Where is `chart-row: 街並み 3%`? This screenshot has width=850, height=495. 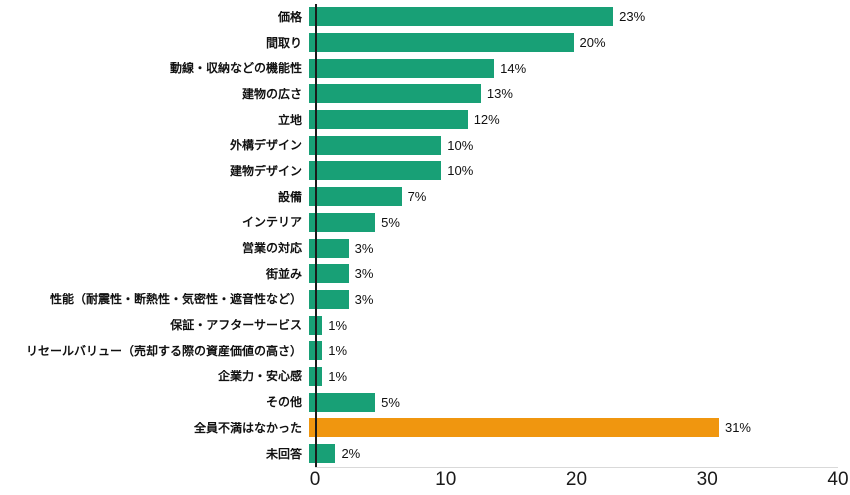
chart-row: 街並み 3% is located at coordinates (419, 274).